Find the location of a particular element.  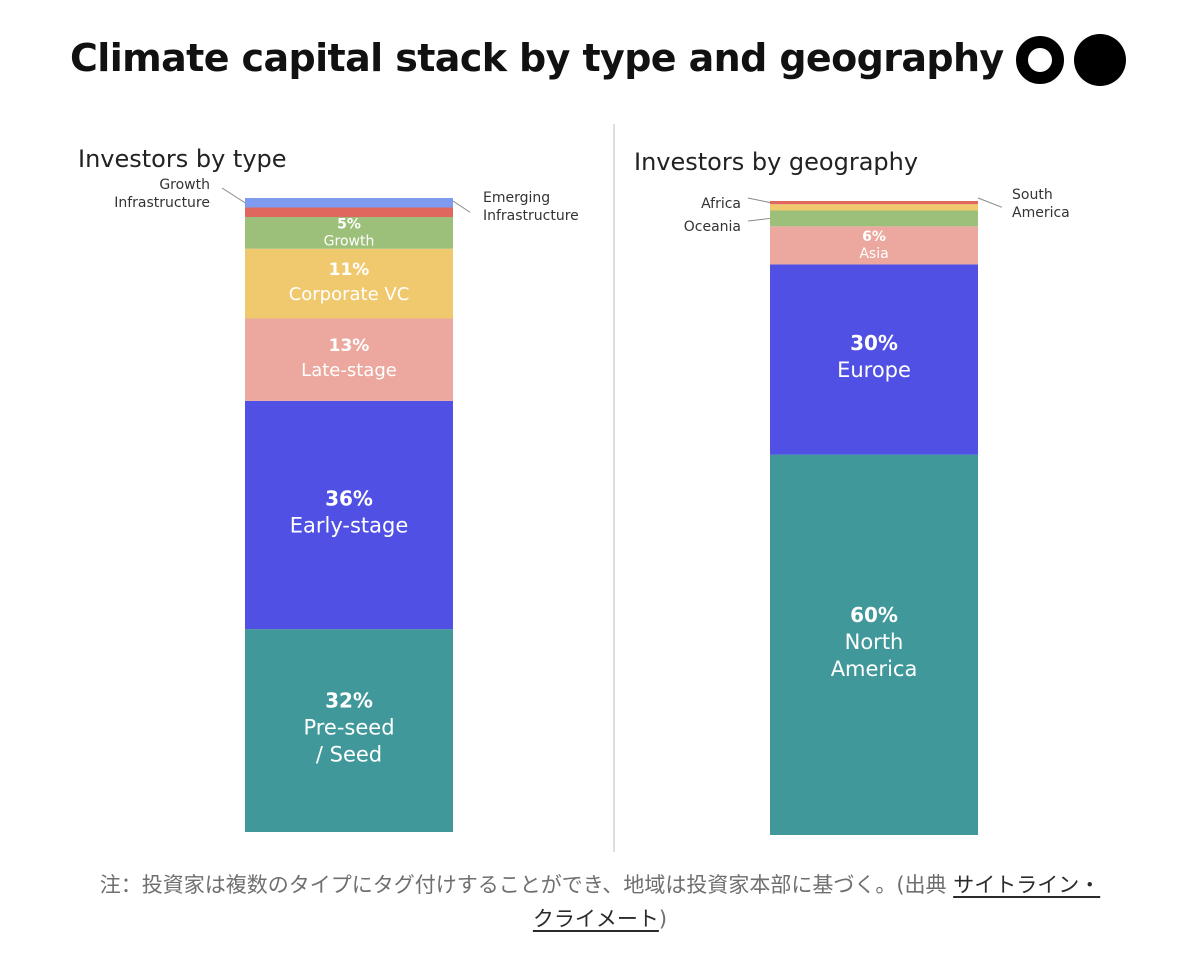

bar-segment-corporate-vc is located at coordinates (349, 283).